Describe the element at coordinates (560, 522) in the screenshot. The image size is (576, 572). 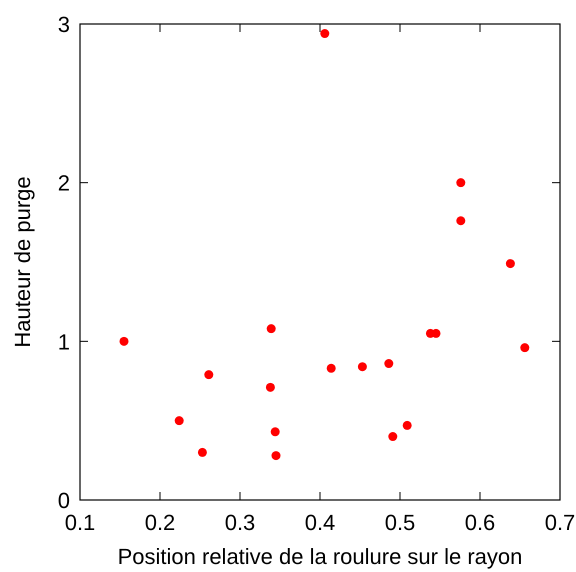
I see `x-tick-label: 0.7` at that location.